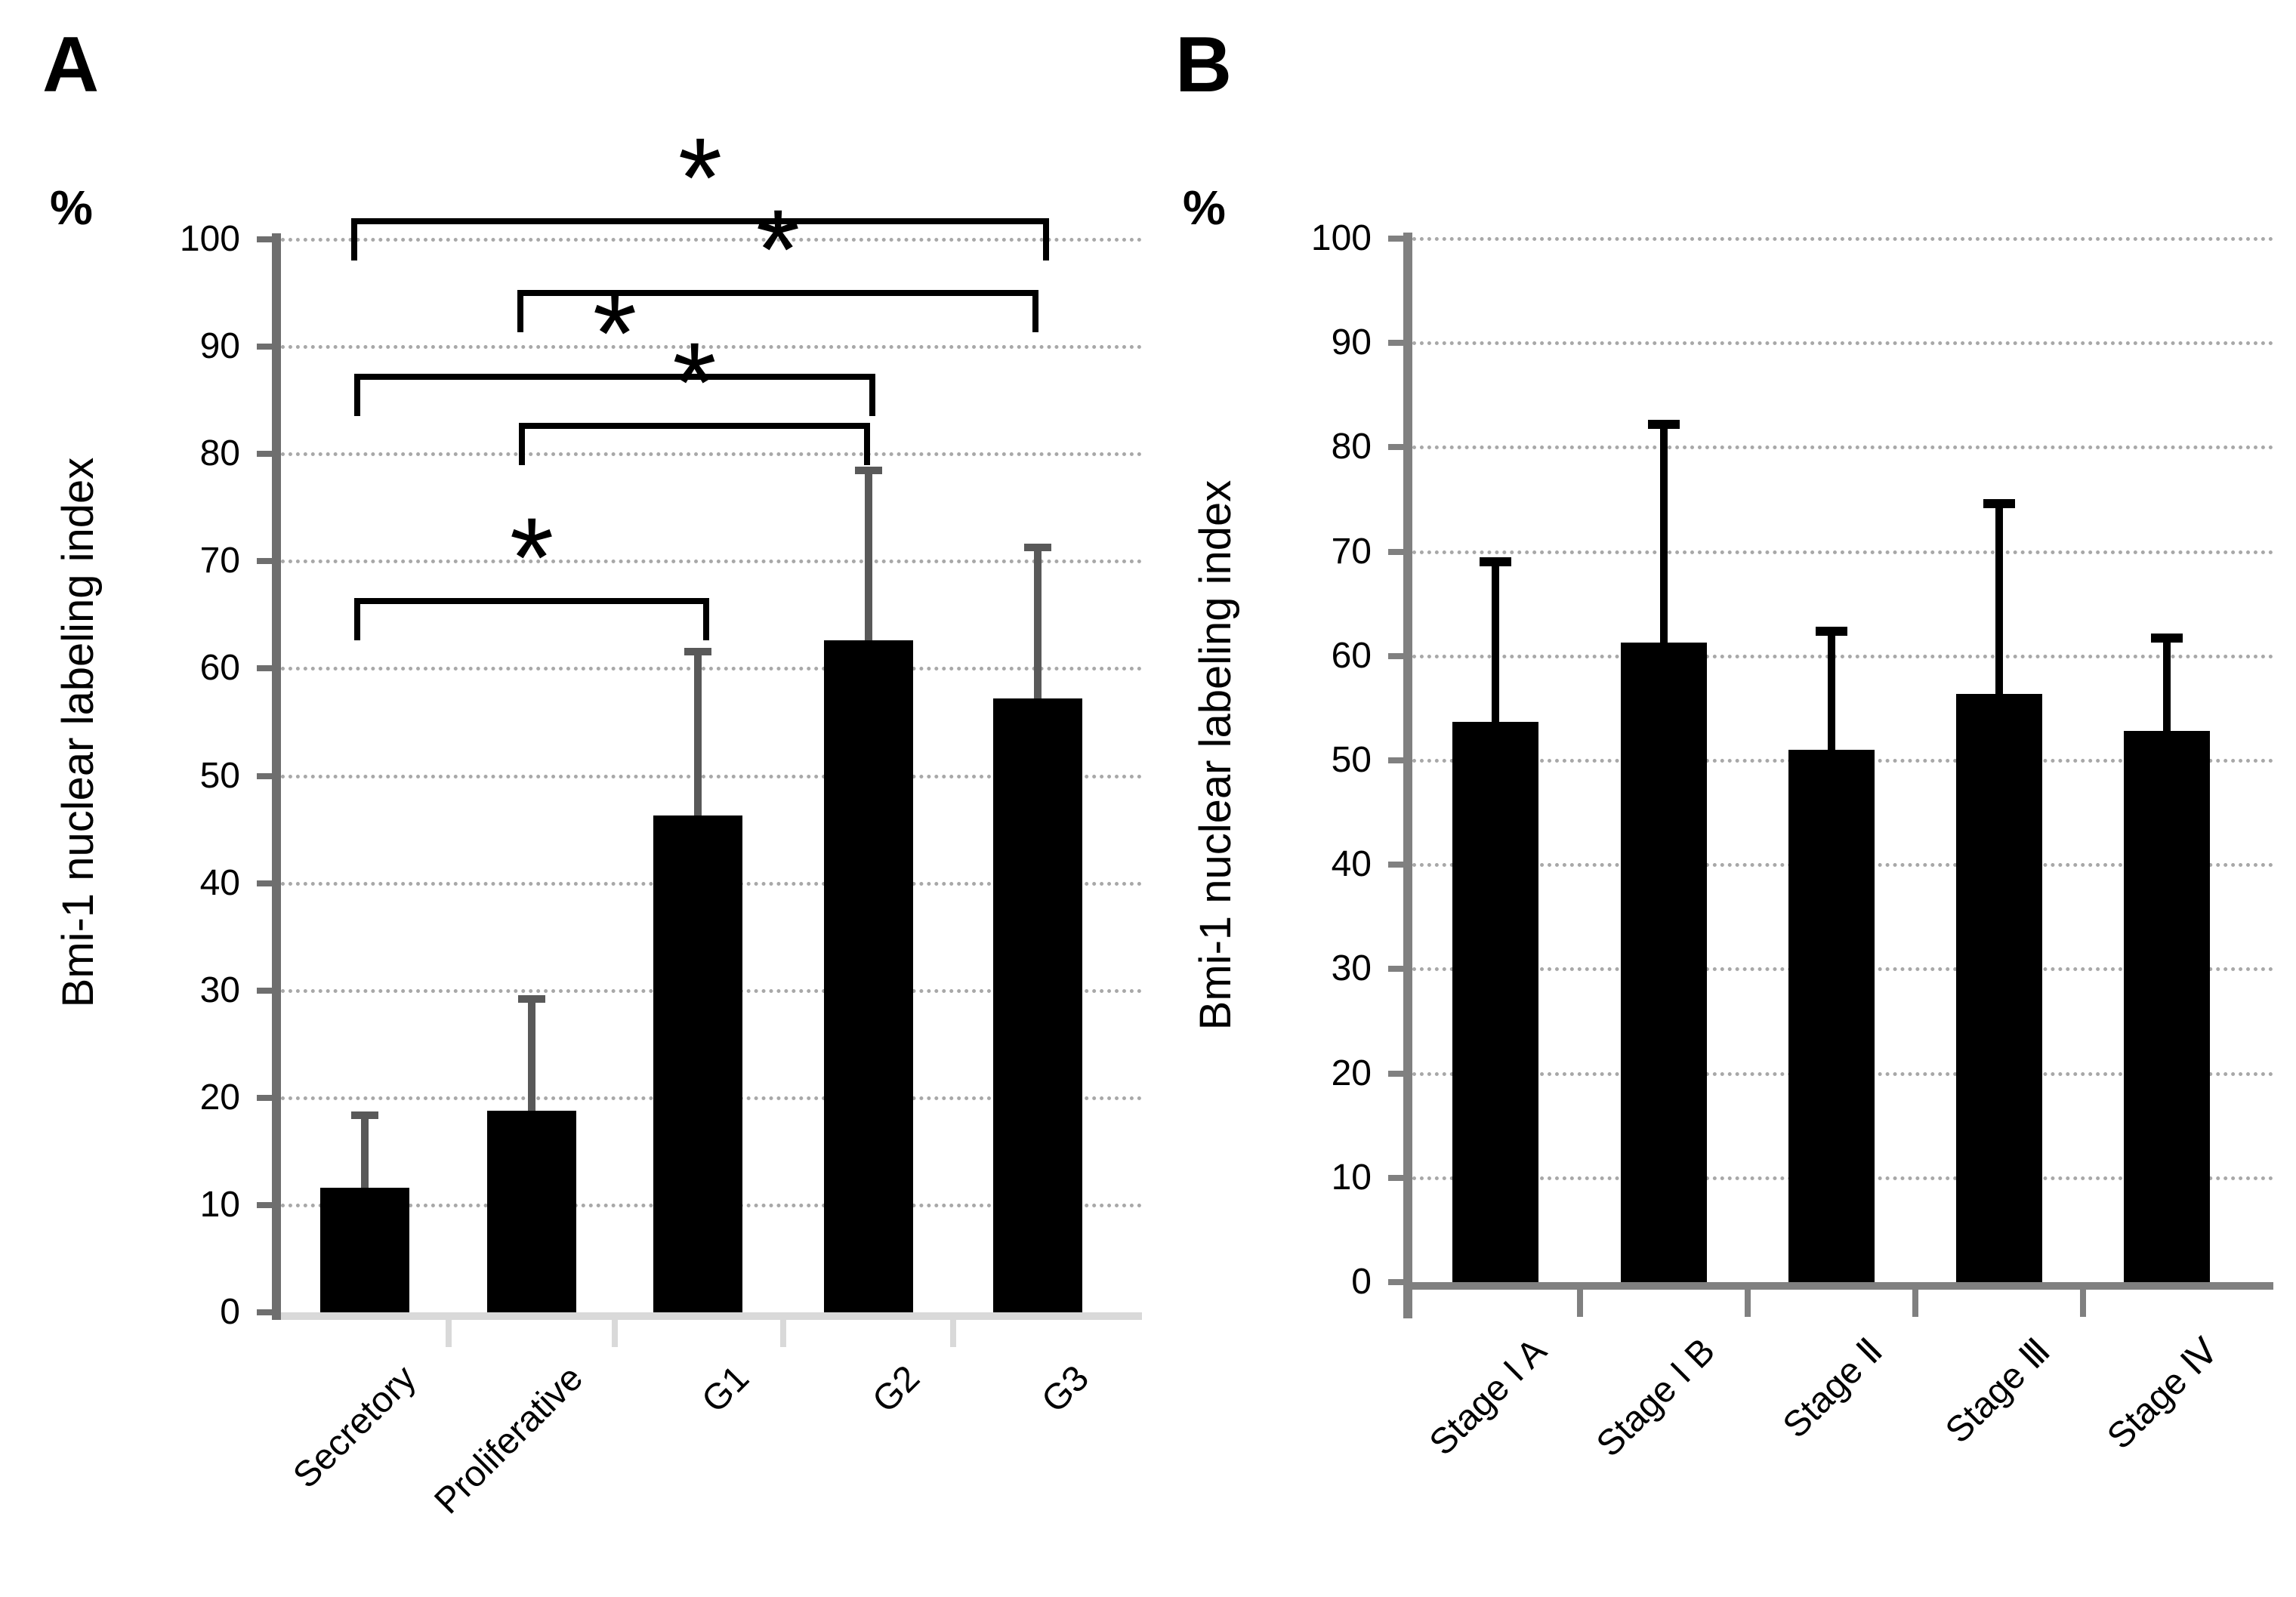 The image size is (2296, 1597). What do you see at coordinates (1204, 207) in the screenshot?
I see `percent-symbol-b: %` at bounding box center [1204, 207].